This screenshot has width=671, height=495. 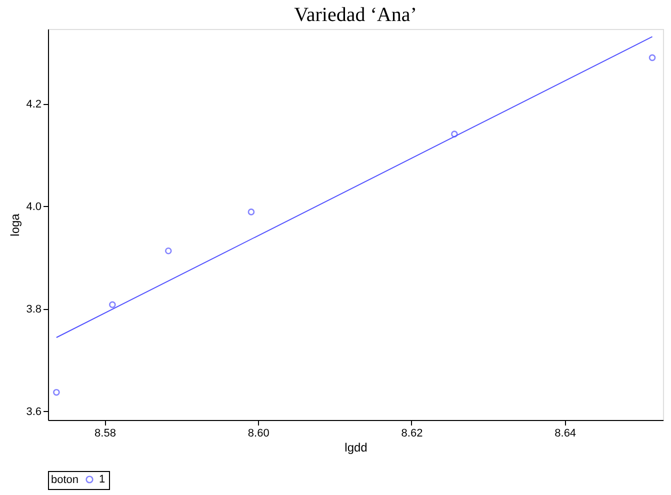 What do you see at coordinates (412, 434) in the screenshot?
I see `x-tick-label: 8.62` at bounding box center [412, 434].